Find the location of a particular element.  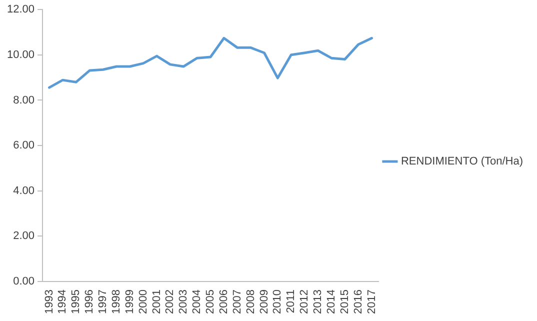

legend-label: RENDIMIENTO (Ton/Ha) is located at coordinates (462, 162).